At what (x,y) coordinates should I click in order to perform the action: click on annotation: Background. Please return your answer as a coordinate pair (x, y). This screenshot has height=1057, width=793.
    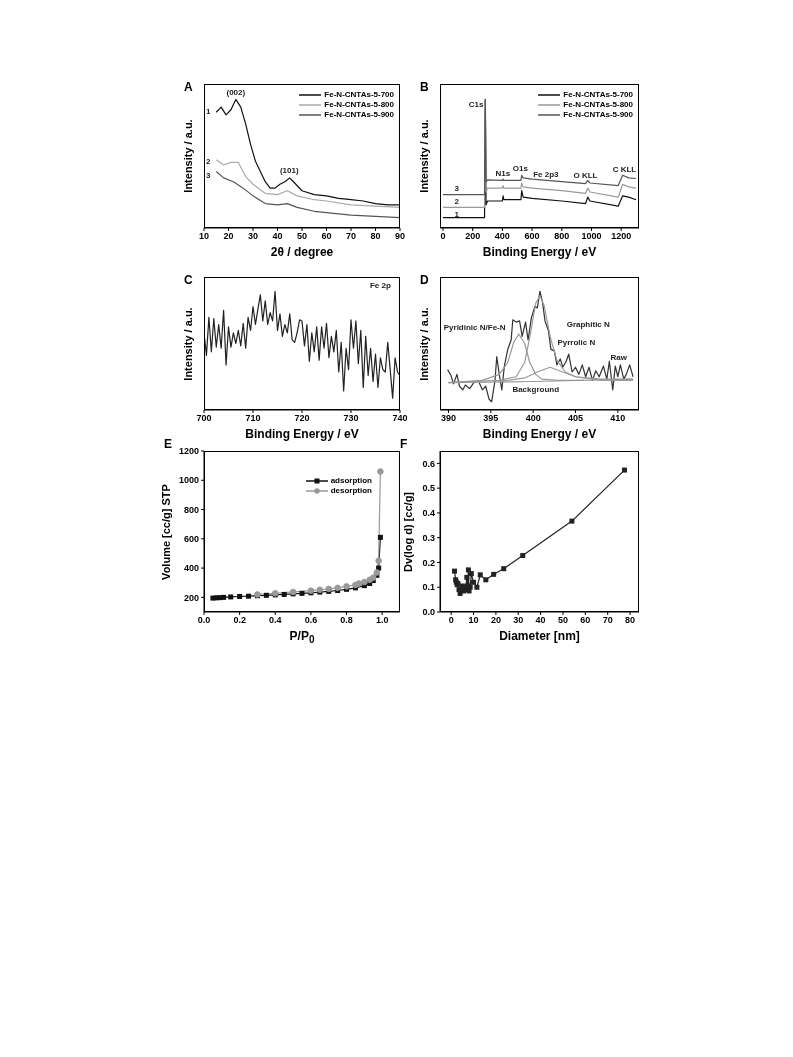
    Looking at the image, I should click on (536, 389).